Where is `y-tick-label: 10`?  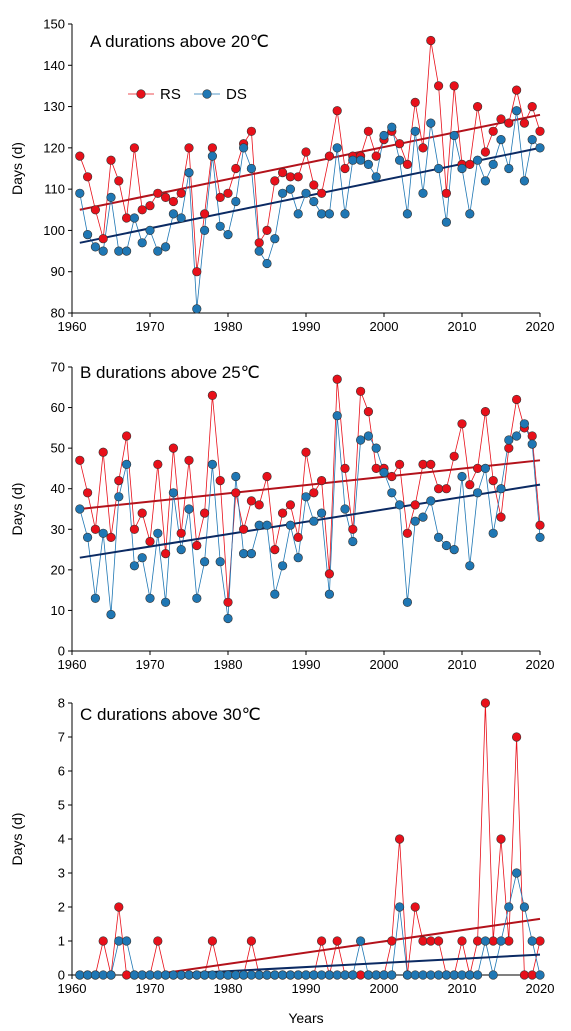
y-tick-label: 10 is located at coordinates (58, 610).